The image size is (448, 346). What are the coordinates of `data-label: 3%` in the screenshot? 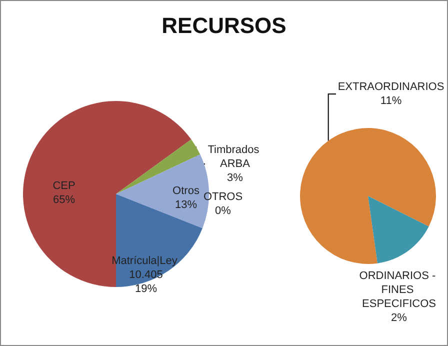 It's located at (235, 178).